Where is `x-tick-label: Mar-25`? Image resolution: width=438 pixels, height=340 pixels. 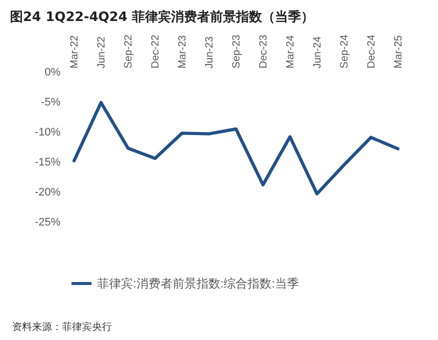 x-tick-label: Mar-25 is located at coordinates (398, 51).